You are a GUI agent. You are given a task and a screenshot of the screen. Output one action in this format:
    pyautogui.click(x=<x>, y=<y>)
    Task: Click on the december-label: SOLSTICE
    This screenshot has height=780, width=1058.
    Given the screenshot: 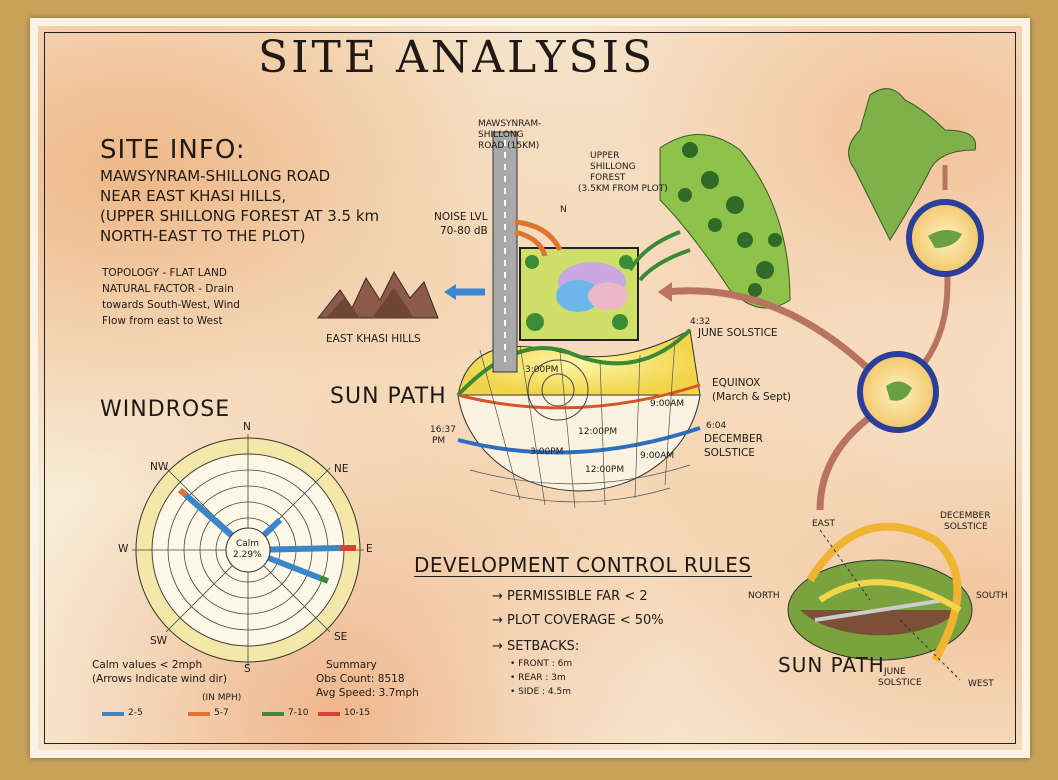 What is the action you would take?
    pyautogui.click(x=729, y=453)
    